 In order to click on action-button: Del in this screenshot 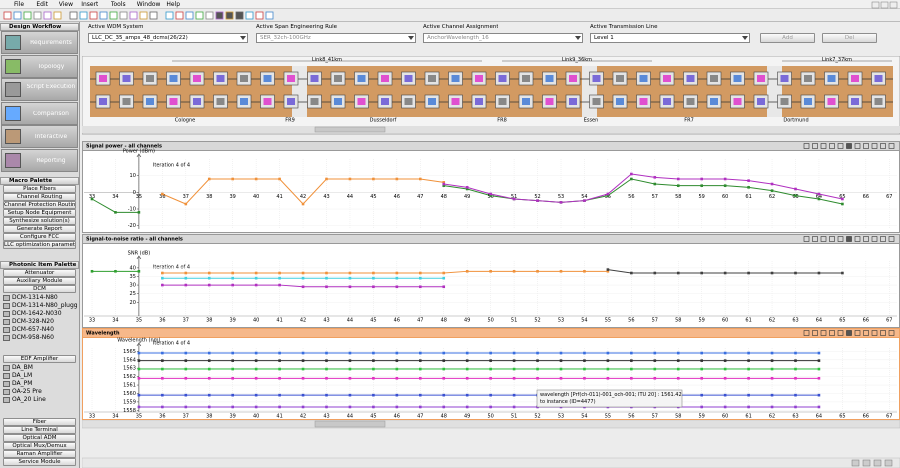, I will do `click(849, 38)`.